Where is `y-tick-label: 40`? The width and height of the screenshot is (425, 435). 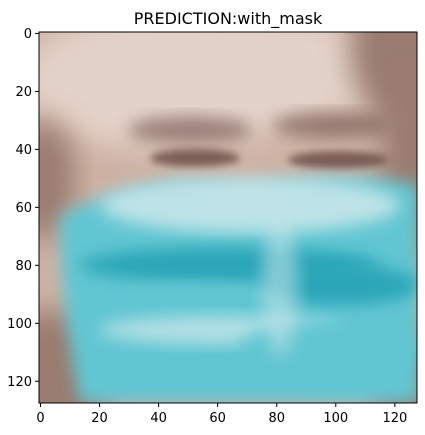 y-tick-label: 40 is located at coordinates (23, 150).